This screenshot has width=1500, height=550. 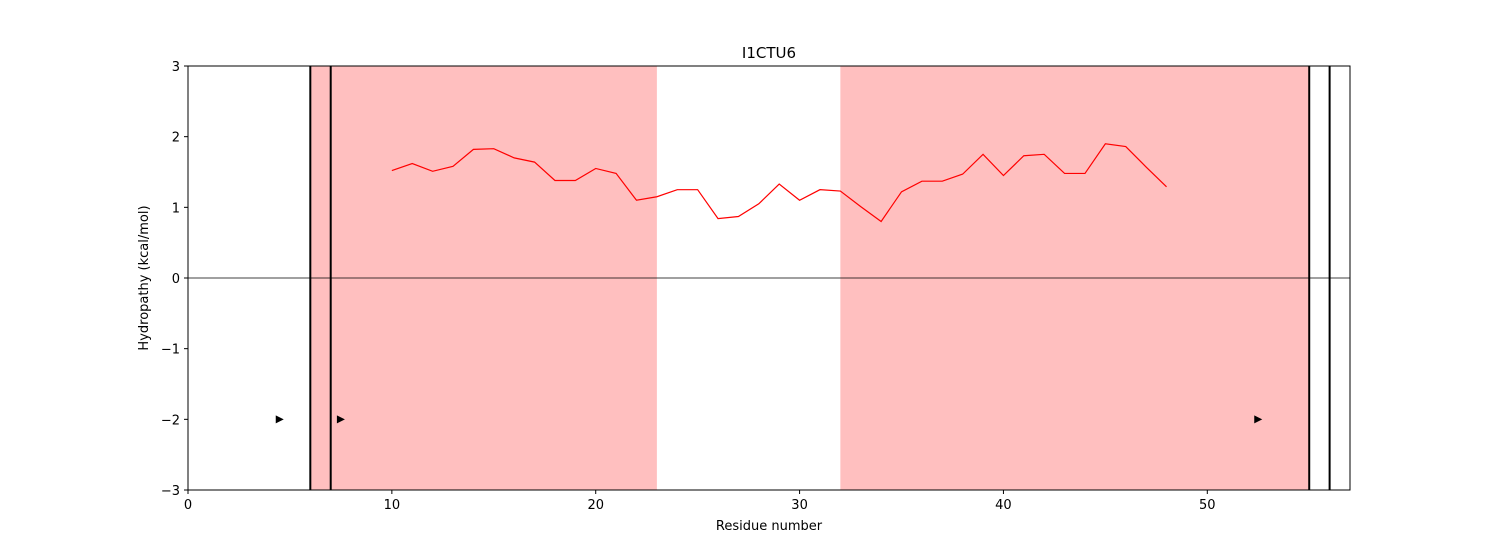 I want to click on x-tick-label: 0, so click(x=188, y=505).